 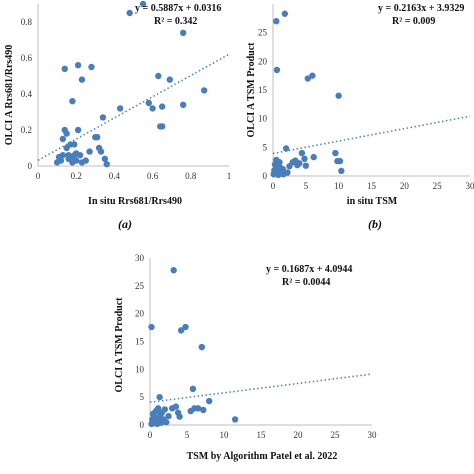 I want to click on panel-c-xlabel: TSM by Algorithm Patel et al. 2022, so click(x=262, y=456).